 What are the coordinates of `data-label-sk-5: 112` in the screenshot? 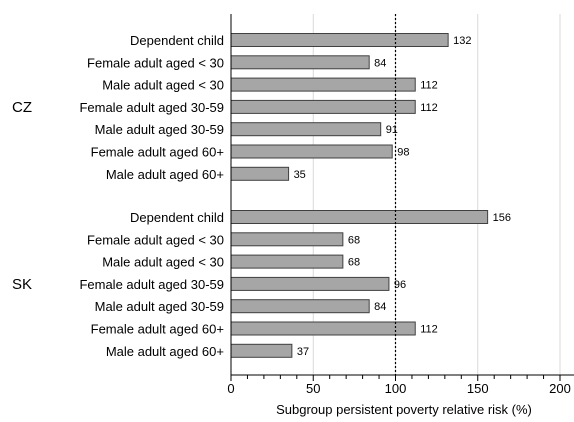 It's located at (429, 330).